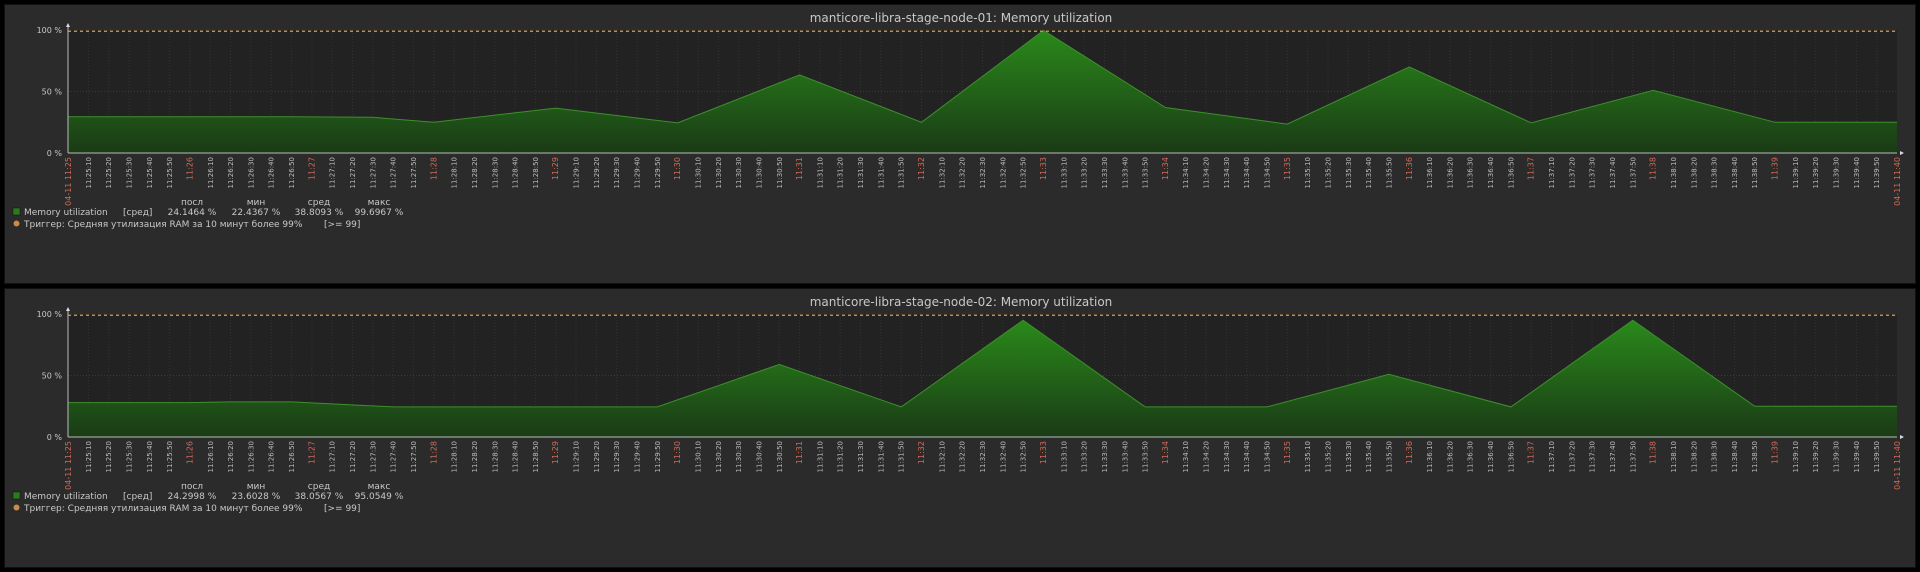 The height and width of the screenshot is (572, 1920). Describe the element at coordinates (66, 497) in the screenshot. I see `legend-series-name: Memory utilization` at that location.